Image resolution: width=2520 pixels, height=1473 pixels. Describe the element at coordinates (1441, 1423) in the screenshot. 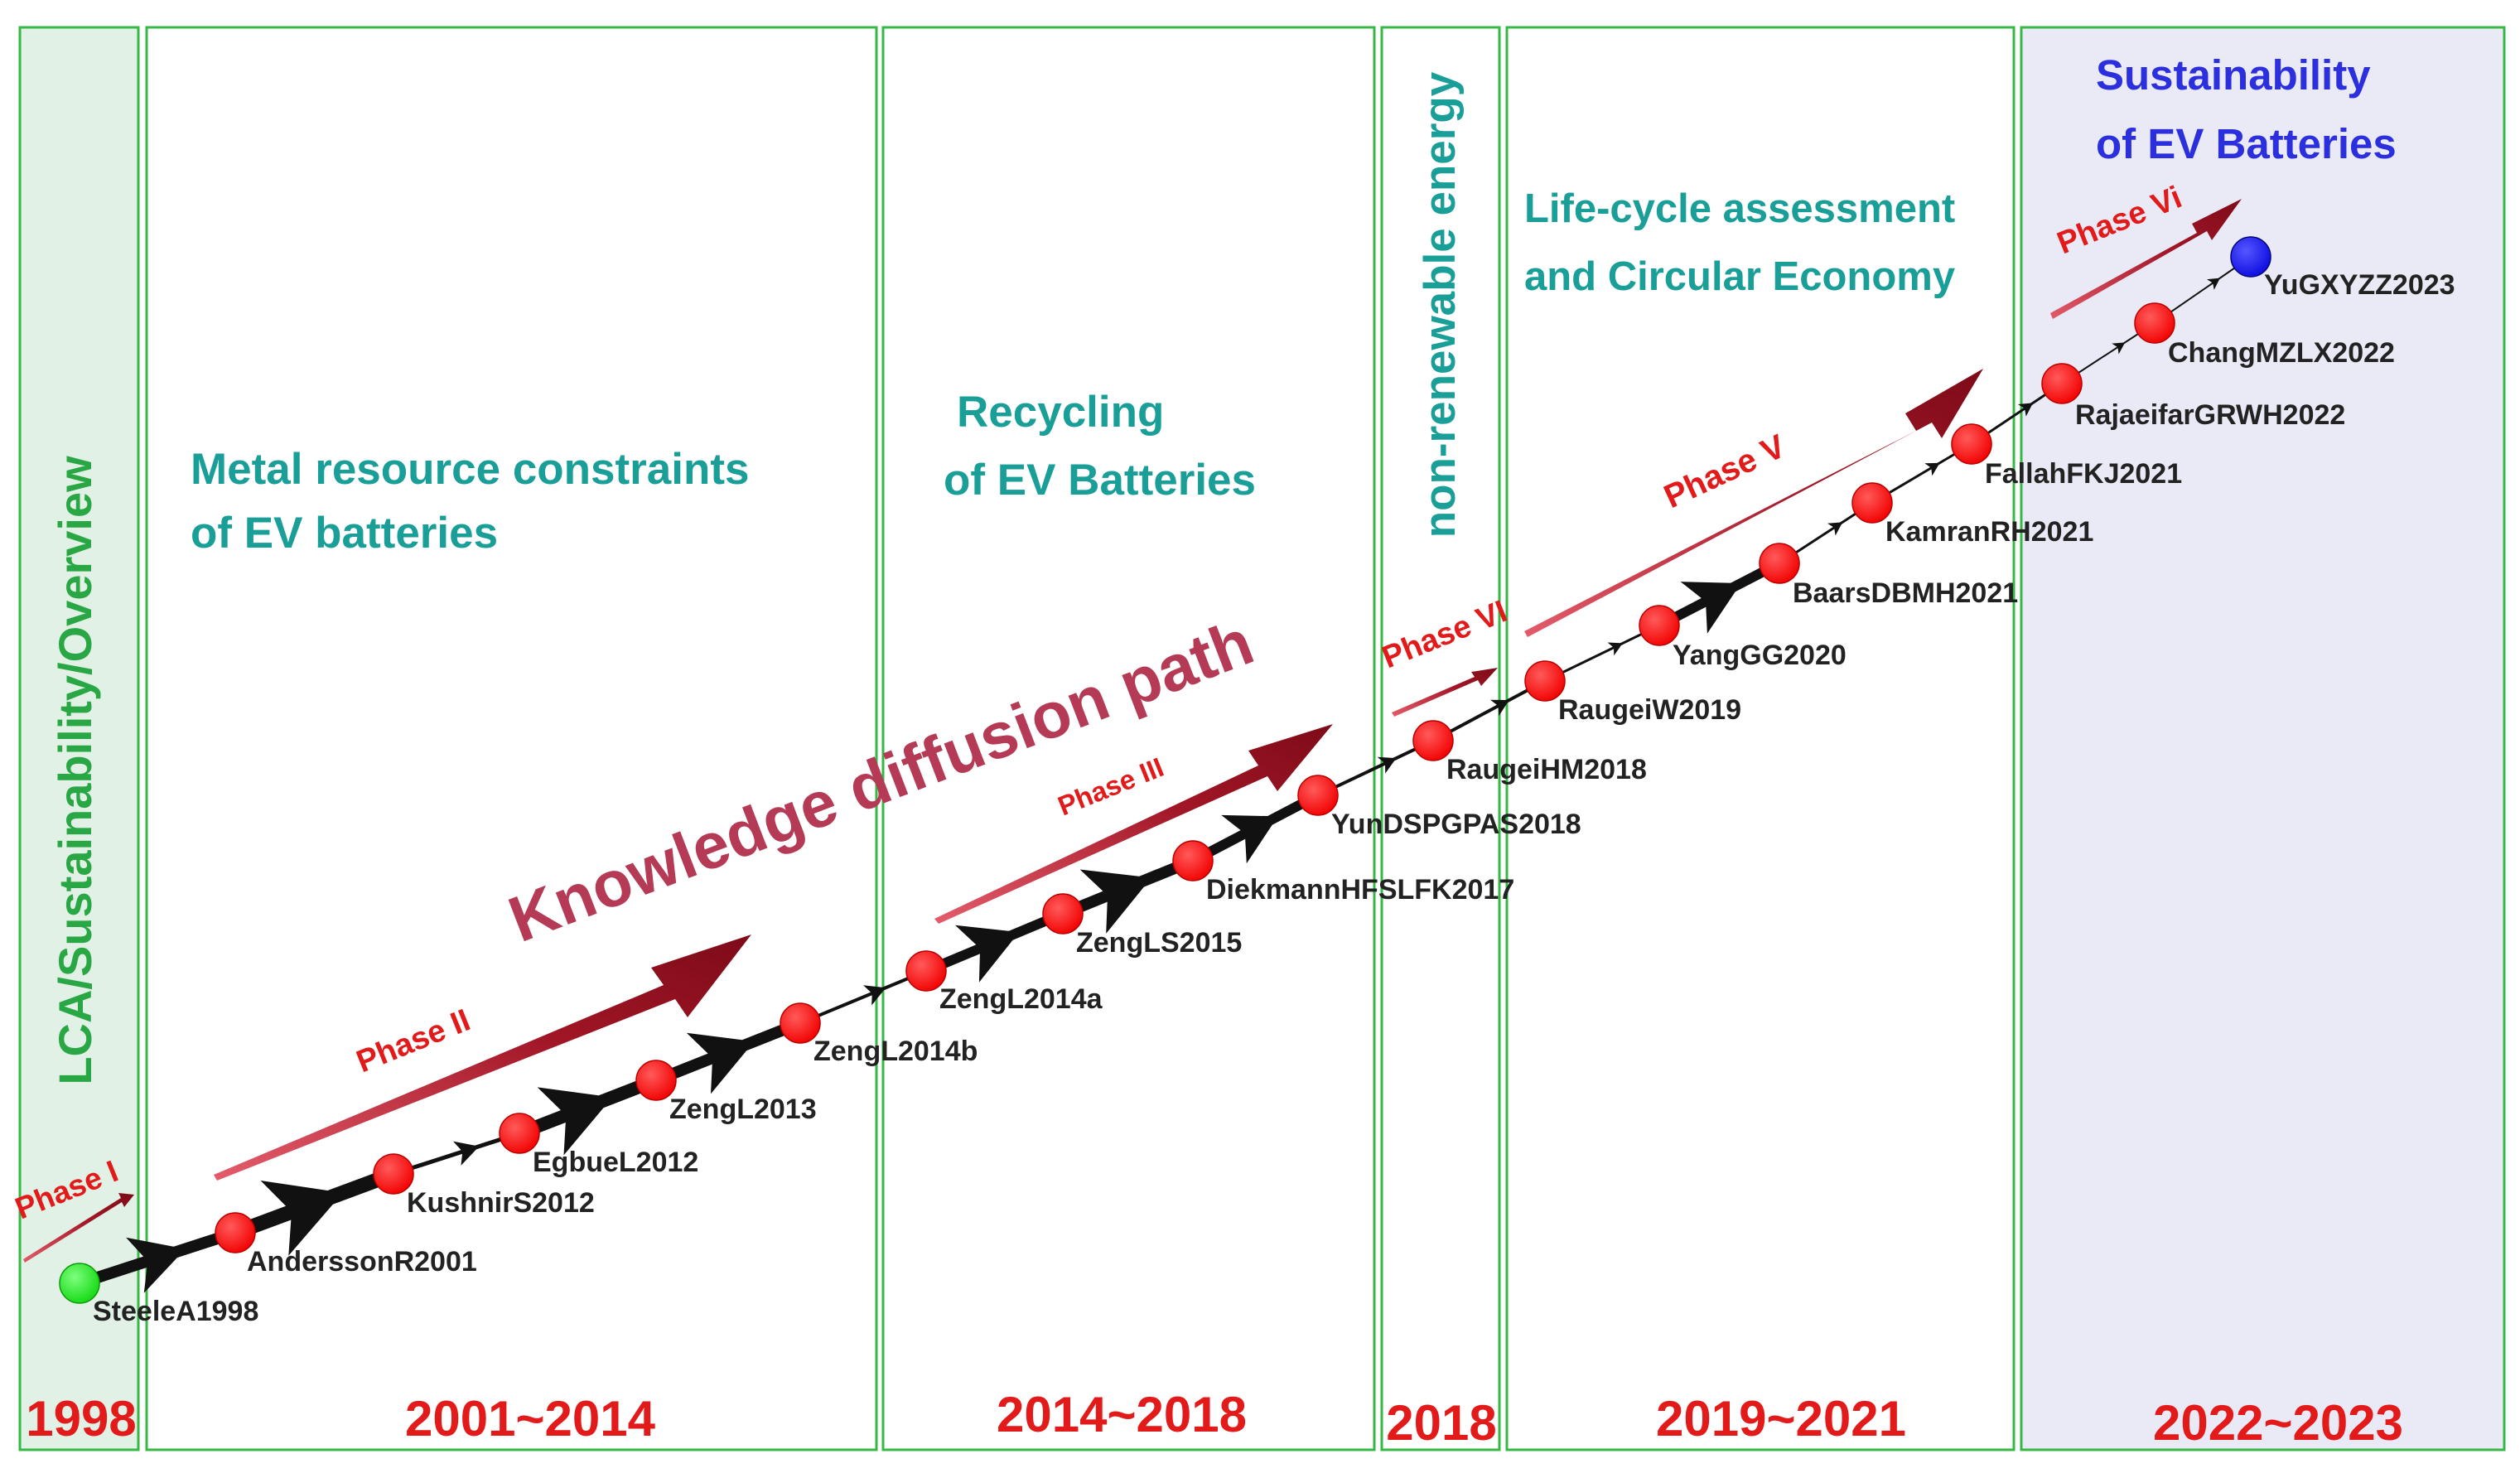

I see `year-label: 2018` at that location.